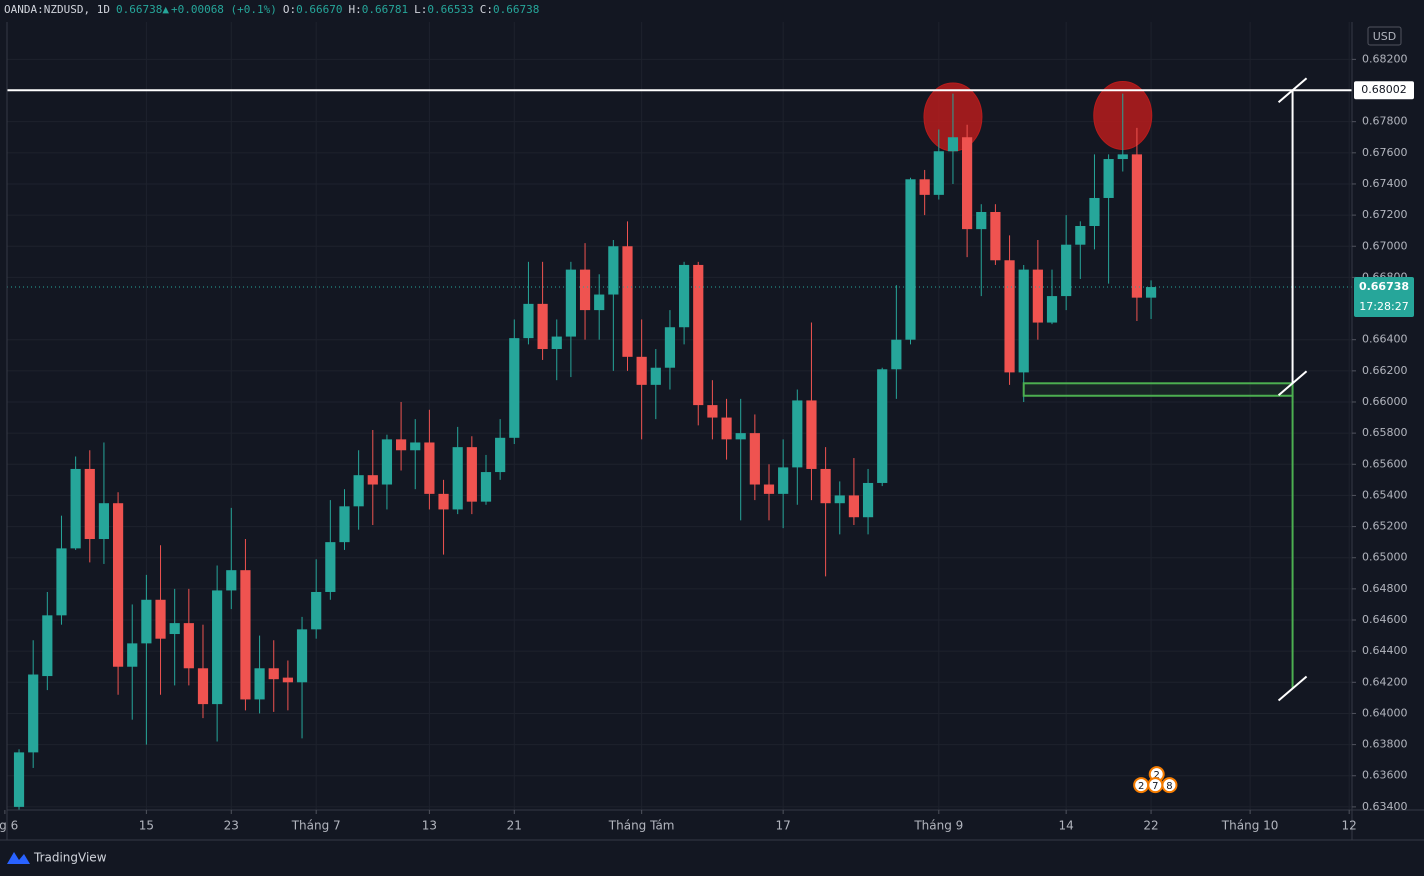 The width and height of the screenshot is (1424, 876). What do you see at coordinates (1385, 370) in the screenshot?
I see `y-tick-label: 0.66200` at bounding box center [1385, 370].